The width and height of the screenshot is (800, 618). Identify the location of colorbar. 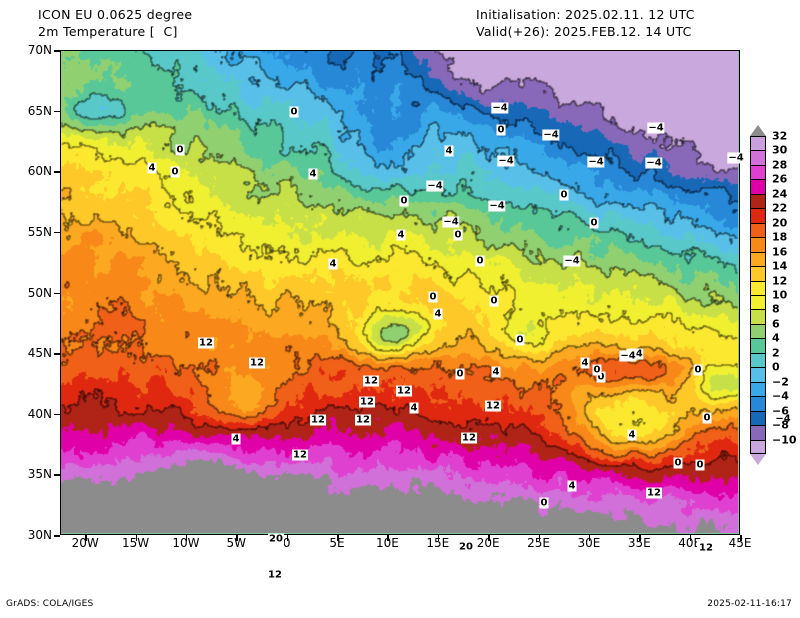
(758, 295).